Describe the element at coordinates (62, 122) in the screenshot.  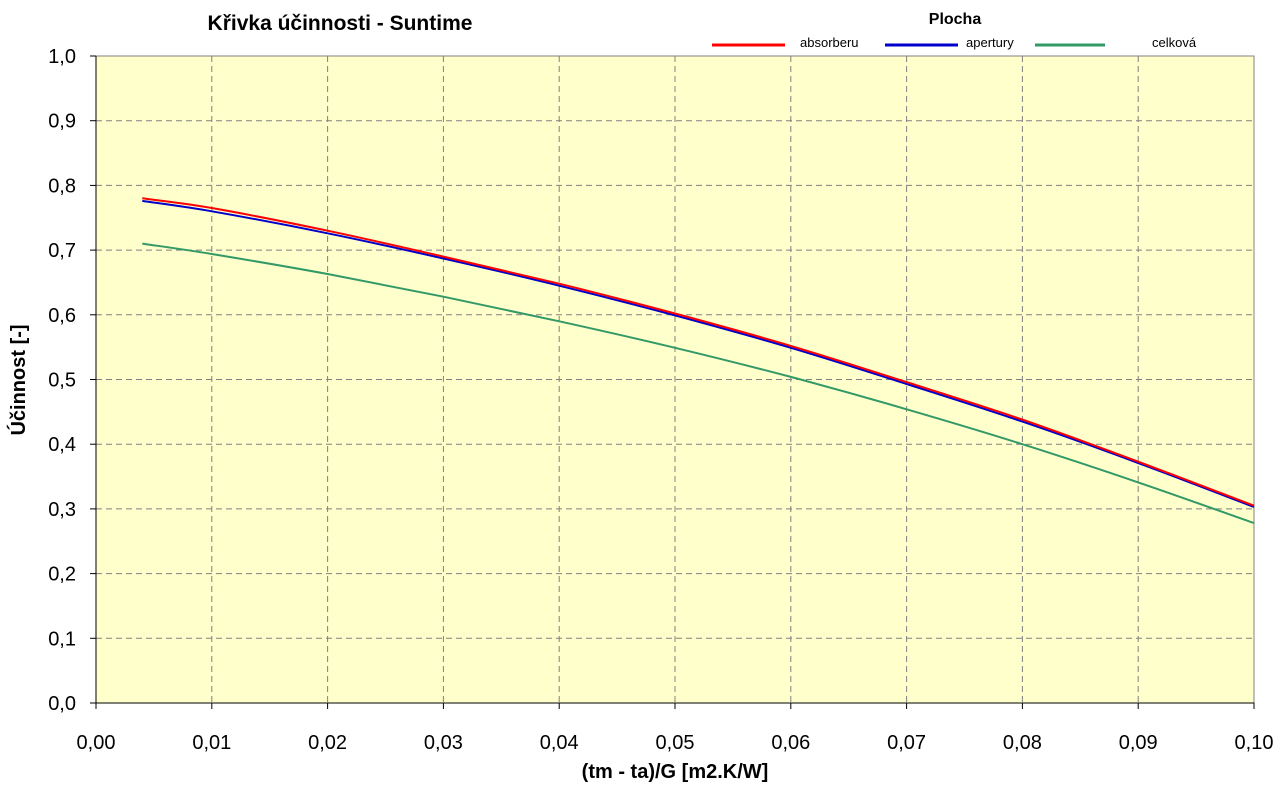
I see `y-tick-label: 0,9` at that location.